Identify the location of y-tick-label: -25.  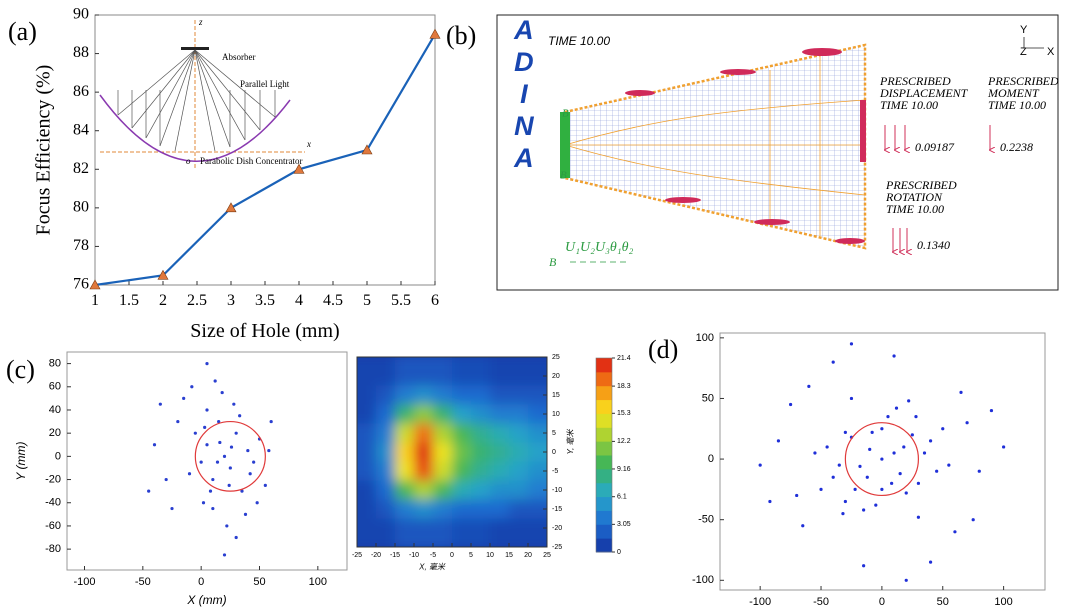
(557, 547).